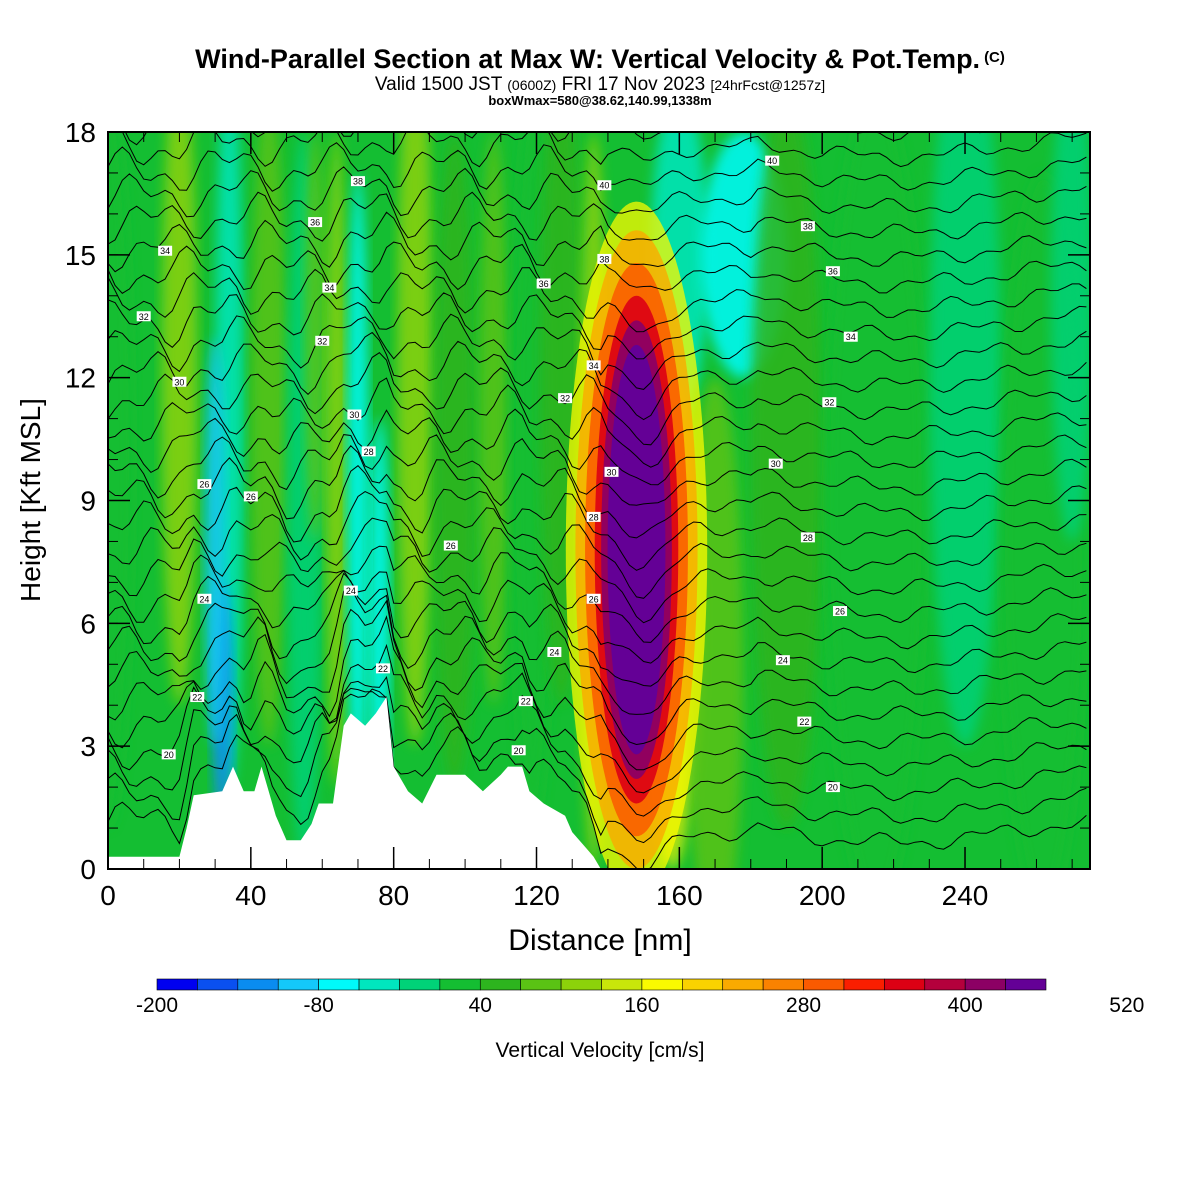 The width and height of the screenshot is (1200, 1200). Describe the element at coordinates (204, 484) in the screenshot. I see `theta-label: 26` at that location.